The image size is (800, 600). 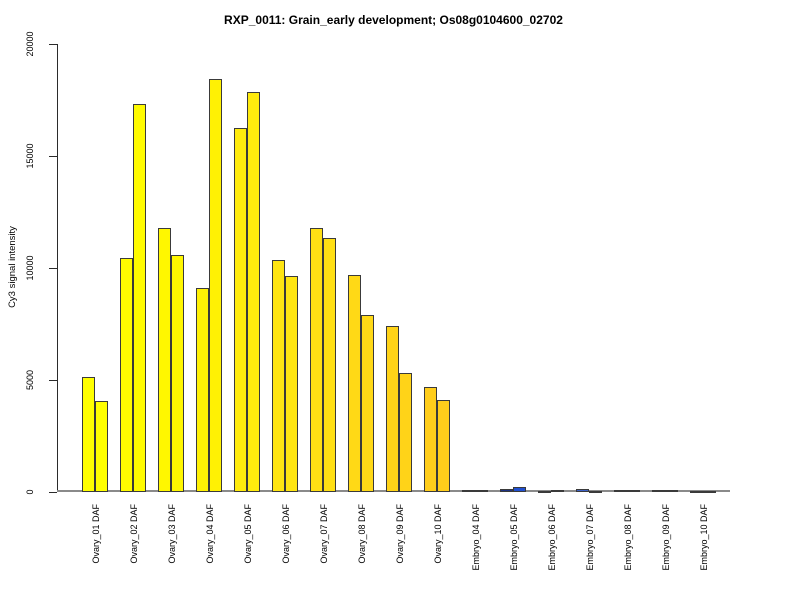 What do you see at coordinates (248, 534) in the screenshot?
I see `x-tick-label-text: Ovary_05 DAF` at bounding box center [248, 534].